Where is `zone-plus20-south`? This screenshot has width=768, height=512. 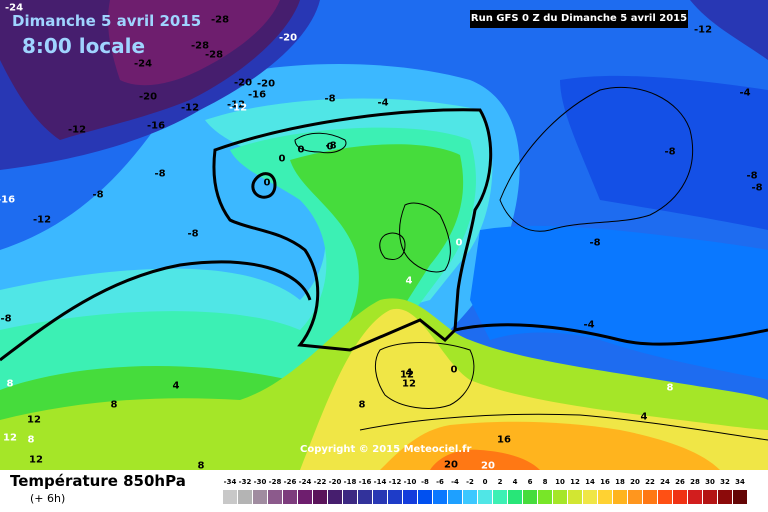
zone-plus20-south is located at coordinates (485, 459).